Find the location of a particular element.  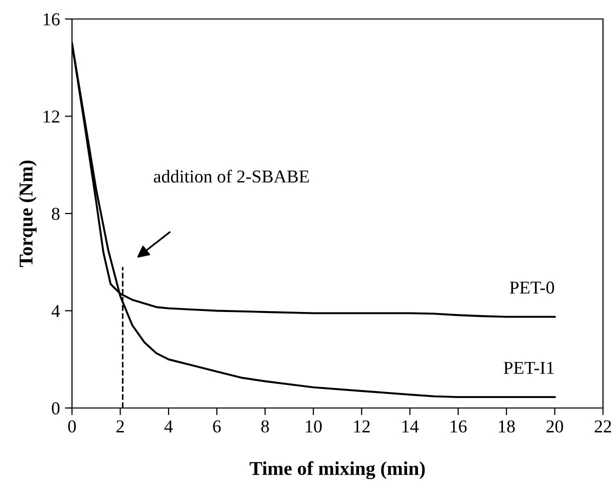

y-tick-label: 8 is located at coordinates (56, 214).